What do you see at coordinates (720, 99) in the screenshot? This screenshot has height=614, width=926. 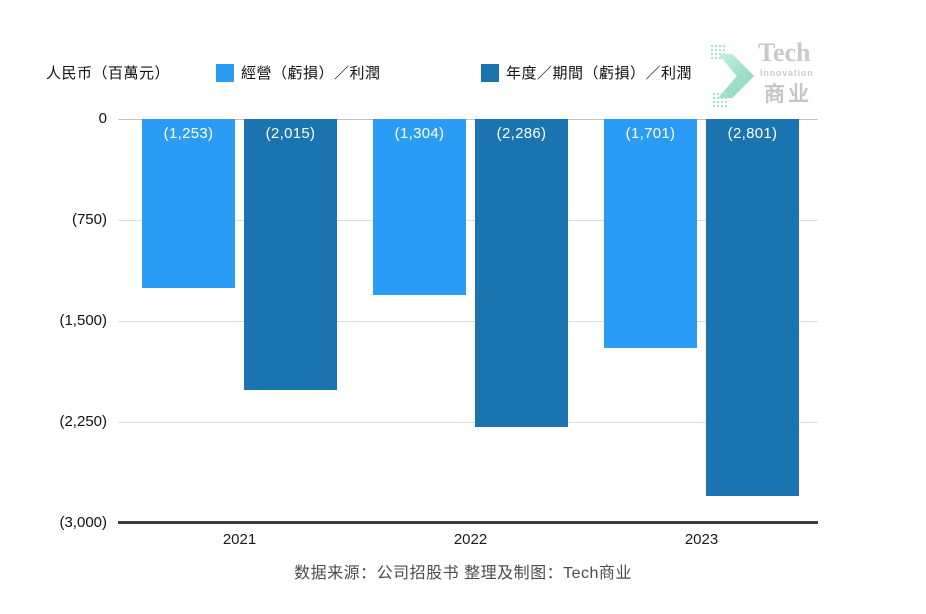 I see `logo-dots-icon` at bounding box center [720, 99].